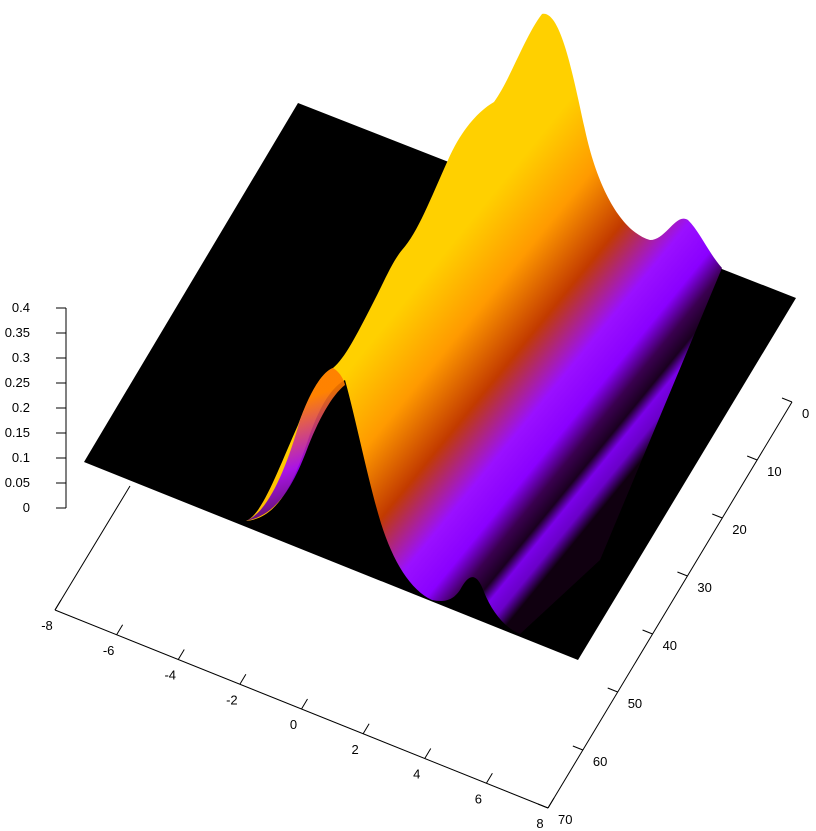 This screenshot has height=831, width=816. What do you see at coordinates (600, 761) in the screenshot?
I see `y-tick-label: 60` at bounding box center [600, 761].